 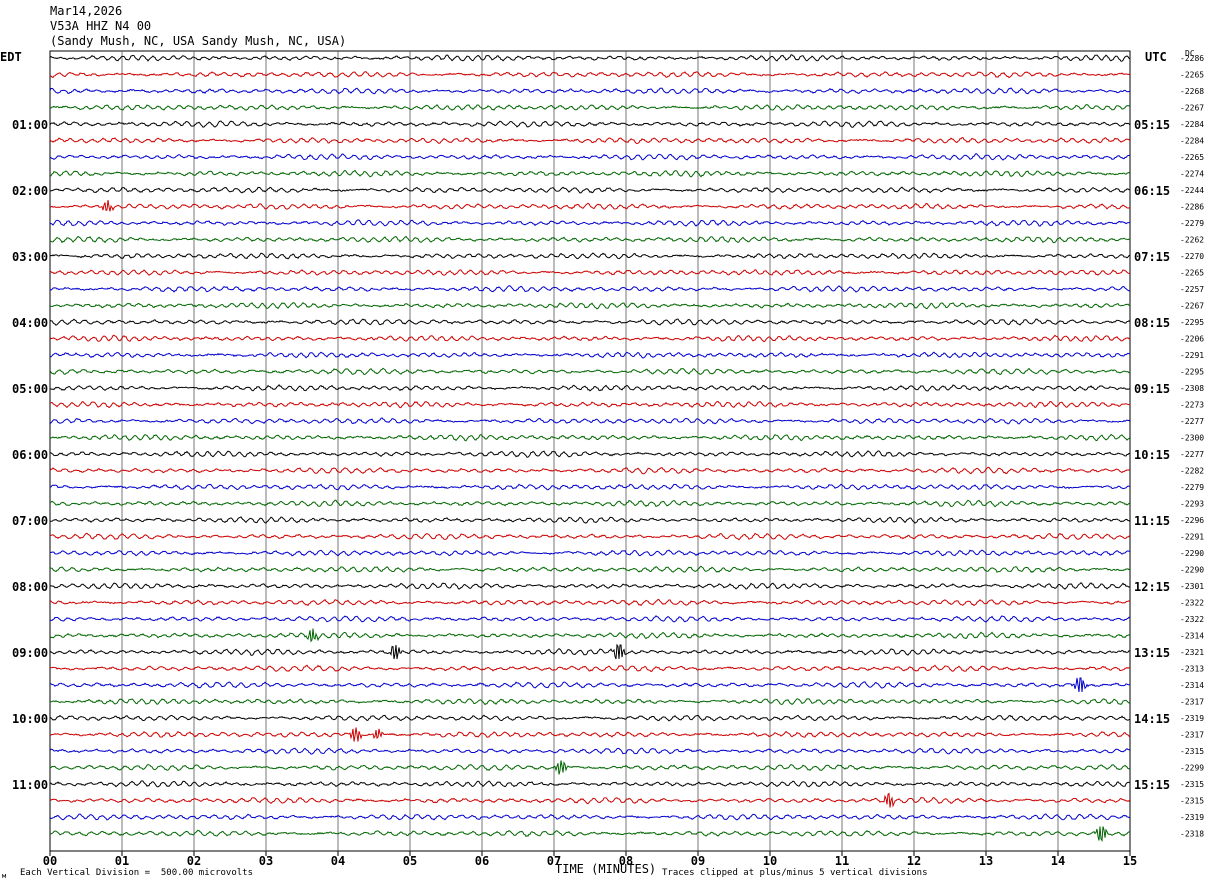 What do you see at coordinates (1058, 861) in the screenshot?
I see `x-tick-label: 14` at bounding box center [1058, 861].